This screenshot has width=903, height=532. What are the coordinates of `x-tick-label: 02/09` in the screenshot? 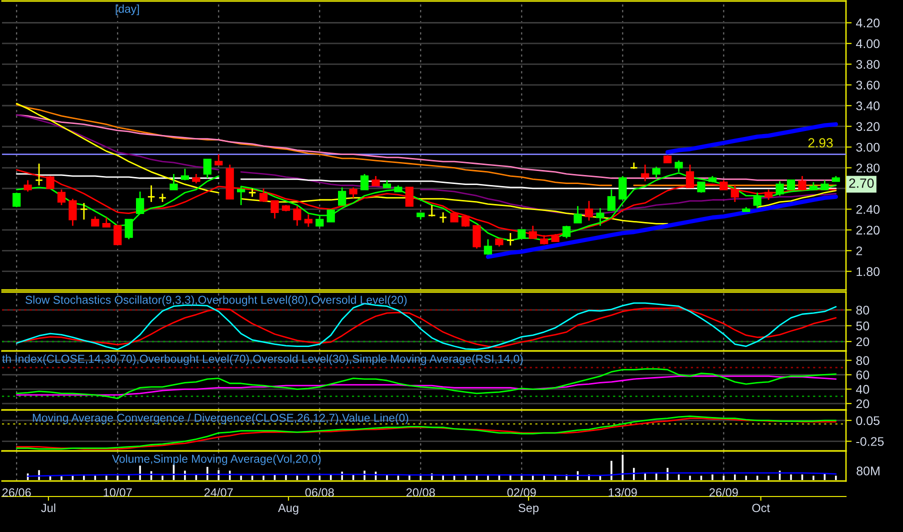 It's located at (521, 492).